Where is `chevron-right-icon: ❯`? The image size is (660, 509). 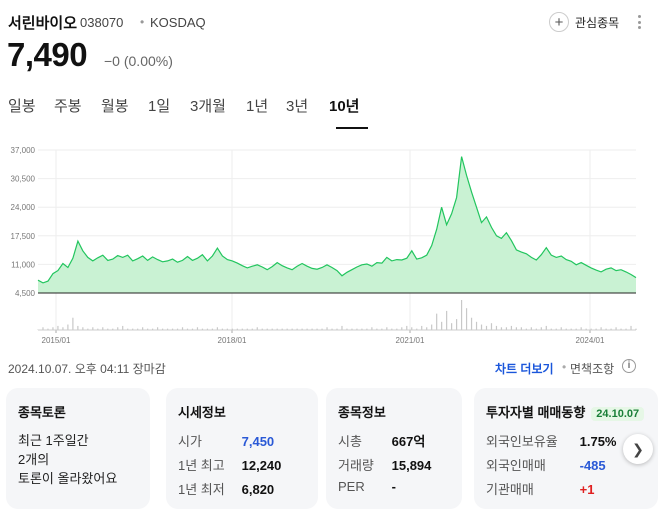
chevron-right-icon: ❯ is located at coordinates (638, 448).